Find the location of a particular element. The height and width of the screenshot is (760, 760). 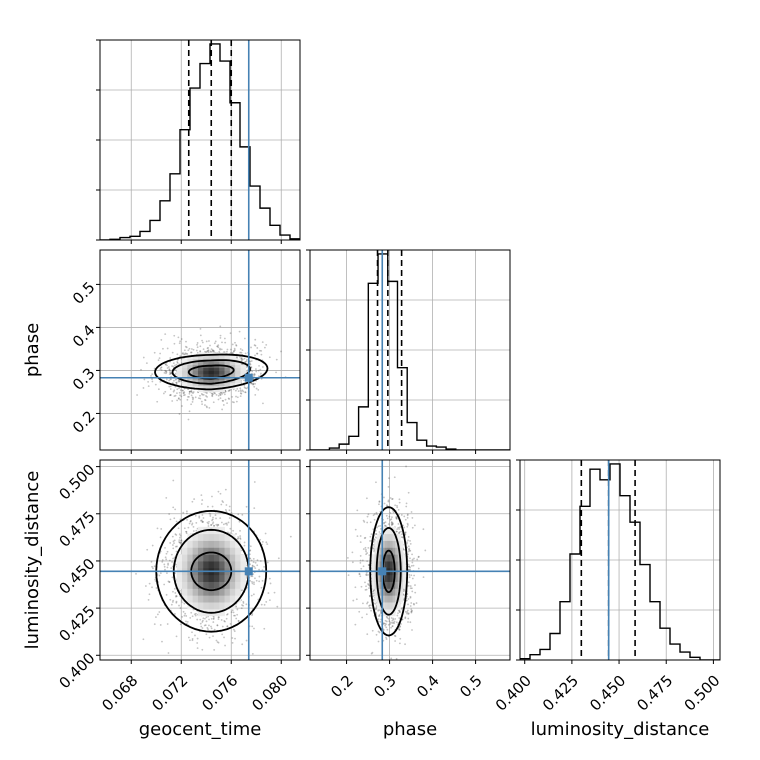

pair-panel-geocent_time-luminosity_distance is located at coordinates (198, 561).